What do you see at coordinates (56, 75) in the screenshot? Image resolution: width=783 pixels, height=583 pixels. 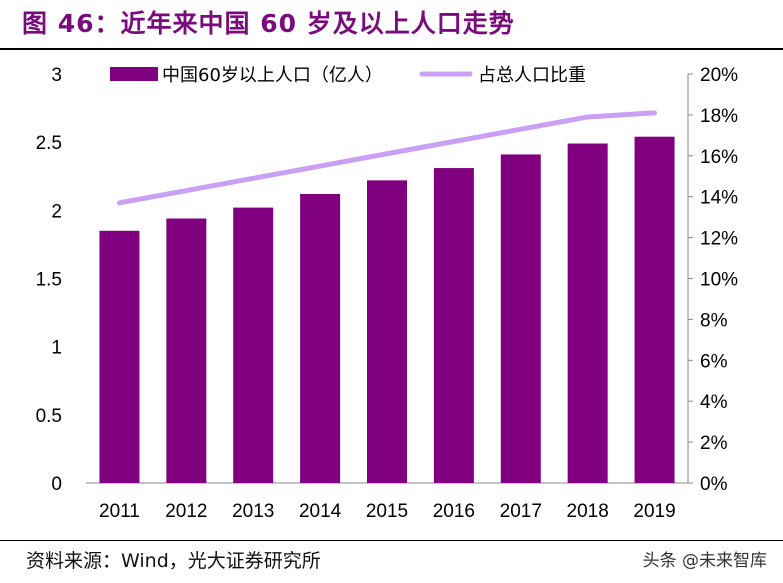 I see `left-axis-tick-label: 3` at bounding box center [56, 75].